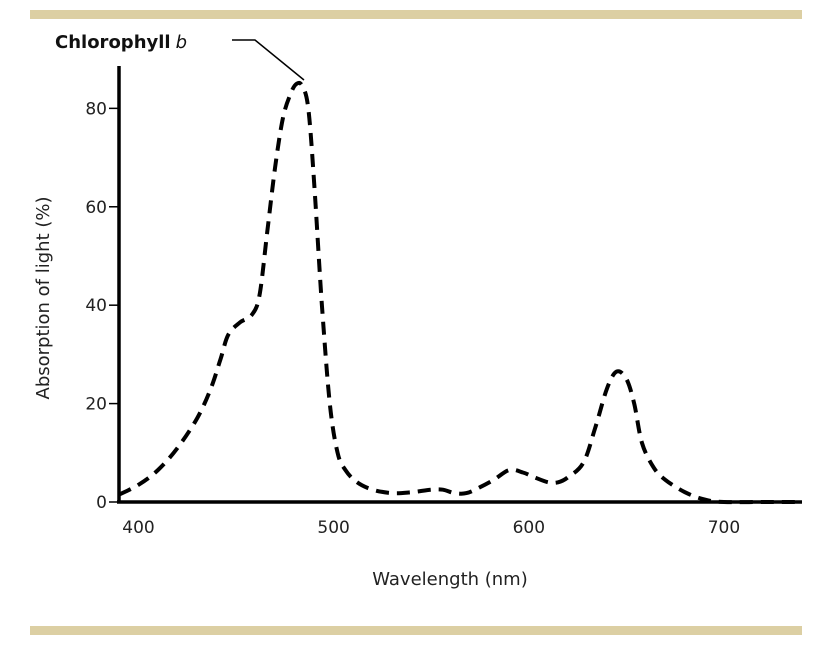  I want to click on series-label-chlorophyll-b: Chlorophyll b, so click(121, 42).